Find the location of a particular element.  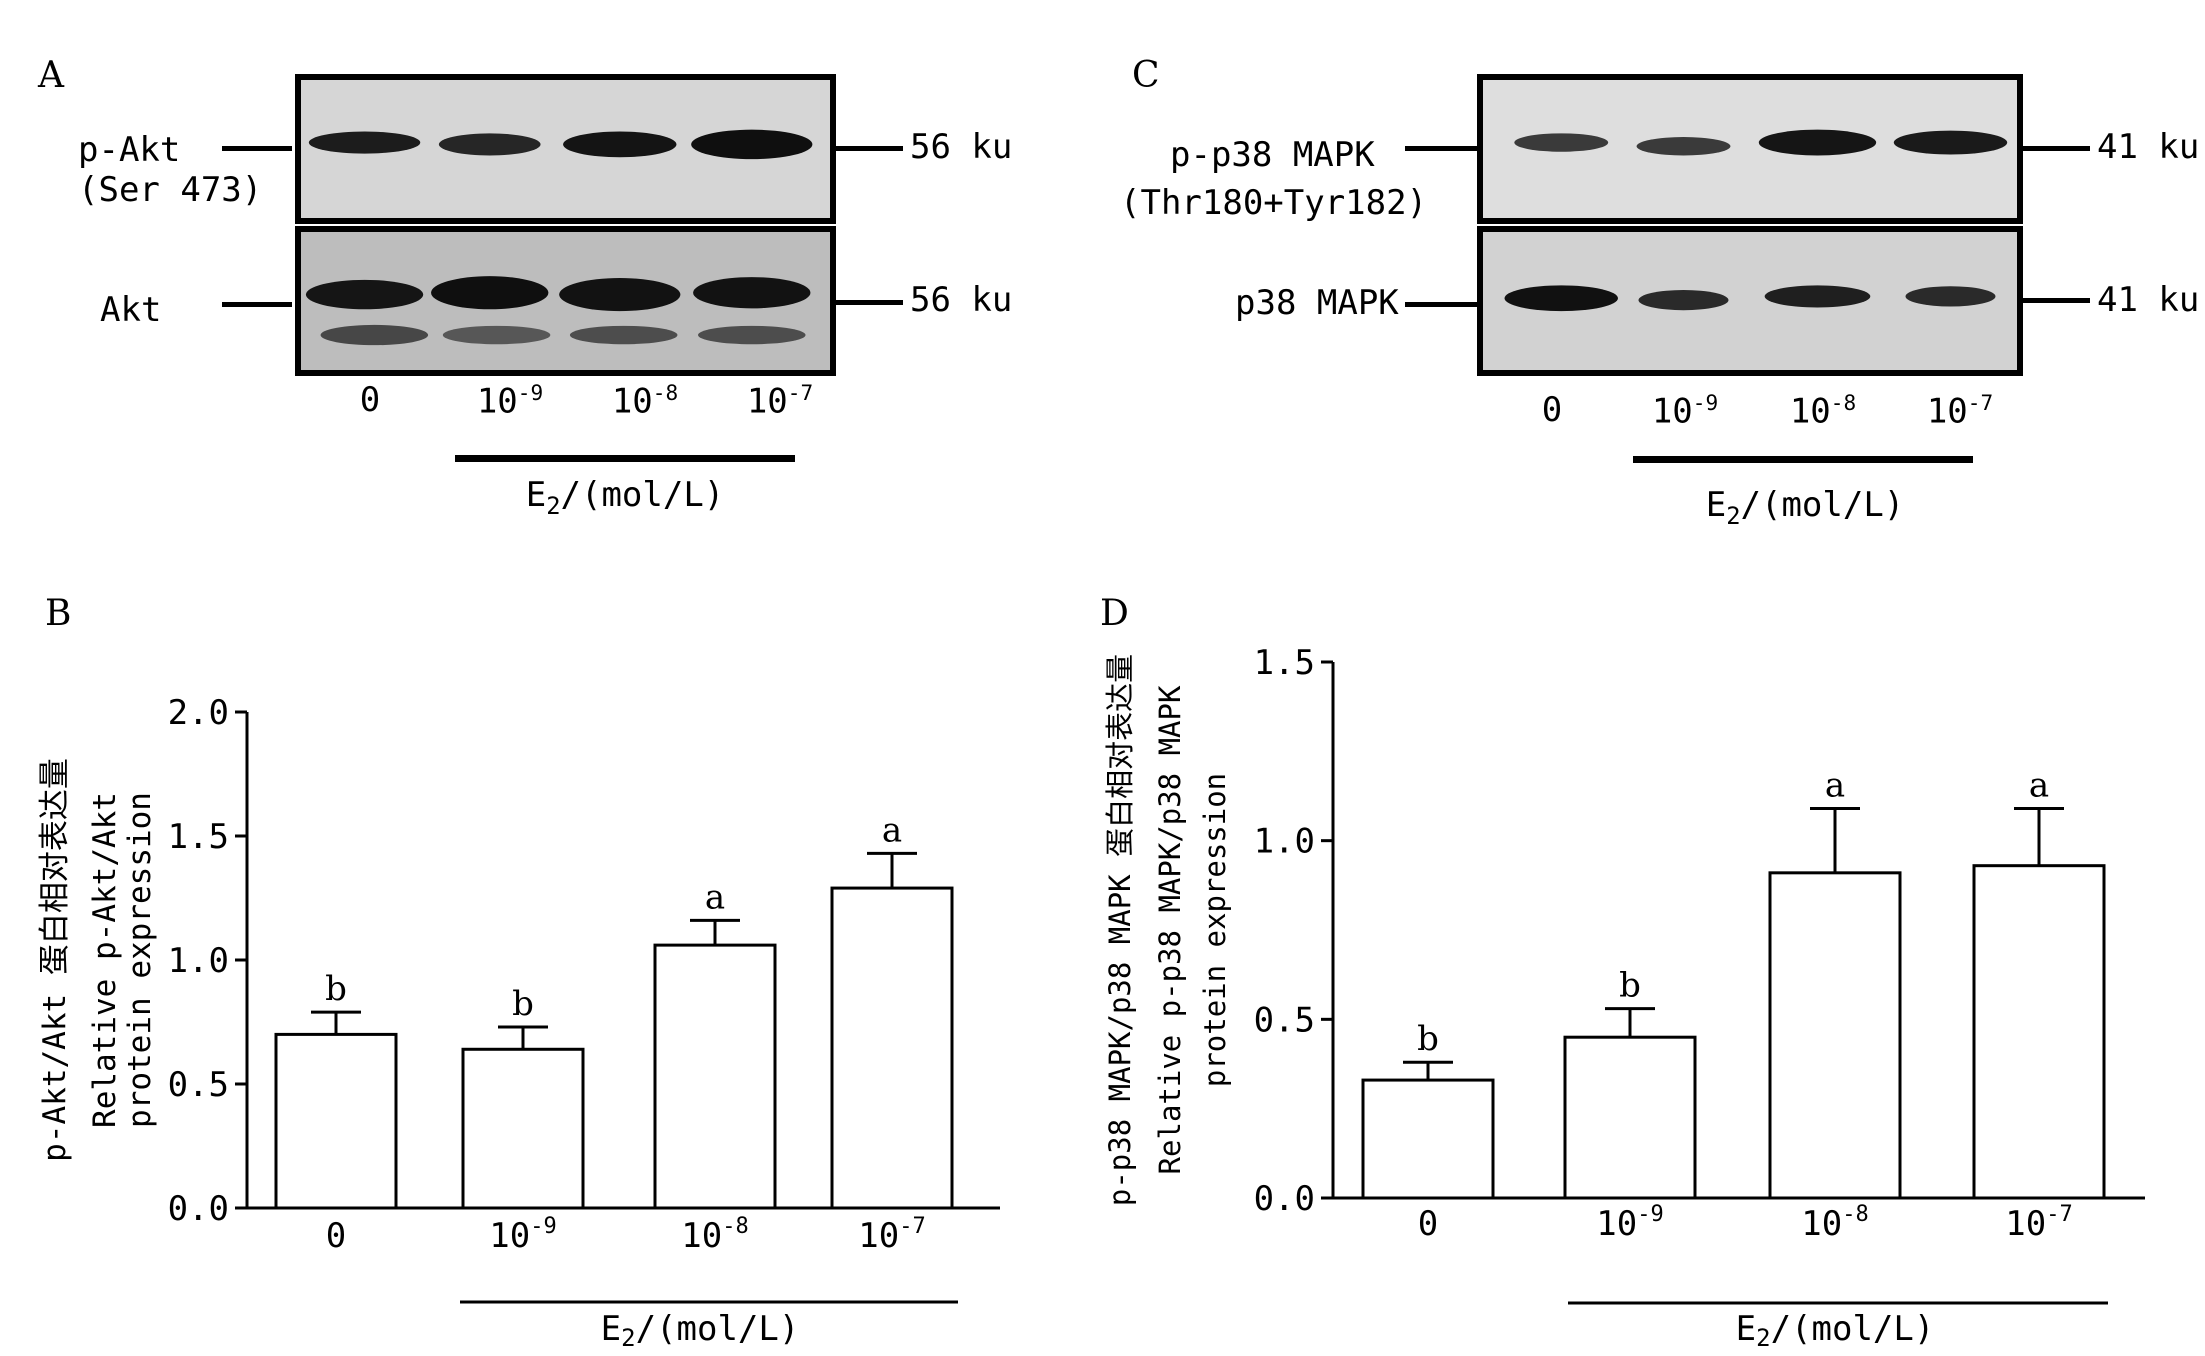

blot-a-row2-left-tick is located at coordinates (257, 304).